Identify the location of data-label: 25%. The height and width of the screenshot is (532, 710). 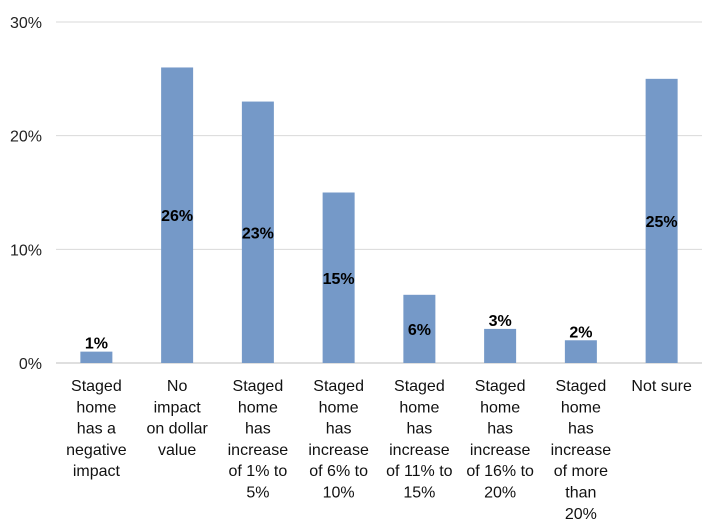
(662, 222).